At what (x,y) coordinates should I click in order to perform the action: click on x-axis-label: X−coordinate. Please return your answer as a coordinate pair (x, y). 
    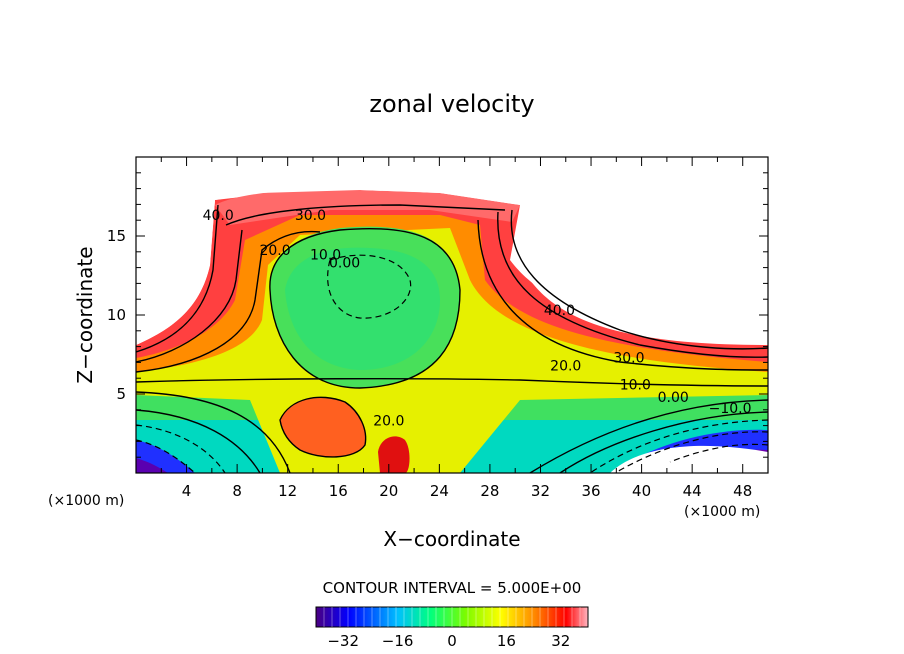
    Looking at the image, I should click on (451, 539).